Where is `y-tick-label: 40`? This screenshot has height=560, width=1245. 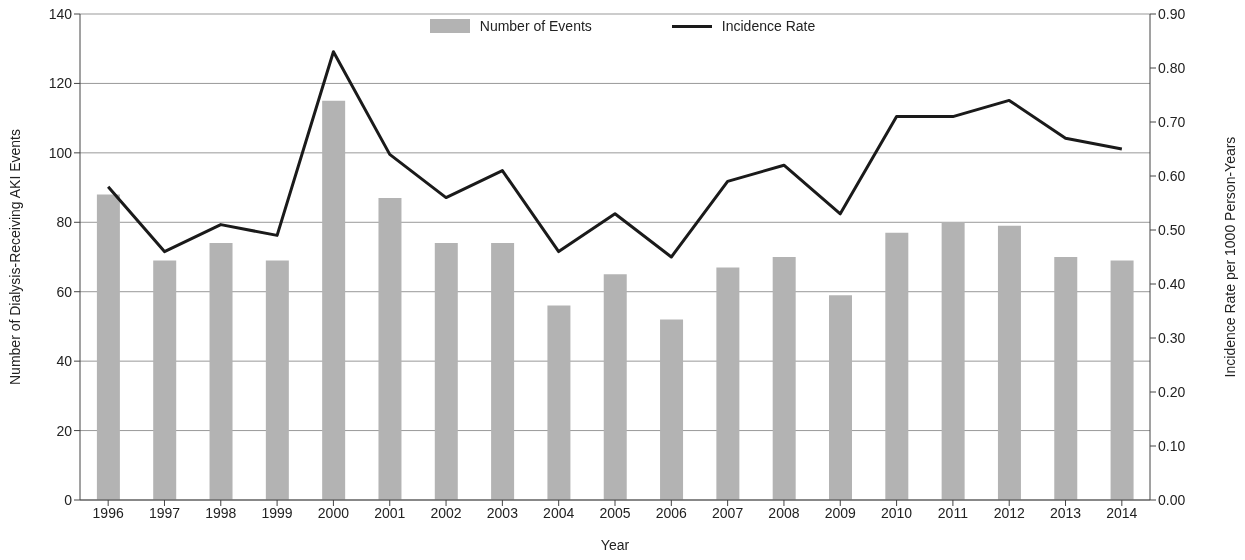 y-tick-label: 40 is located at coordinates (64, 361).